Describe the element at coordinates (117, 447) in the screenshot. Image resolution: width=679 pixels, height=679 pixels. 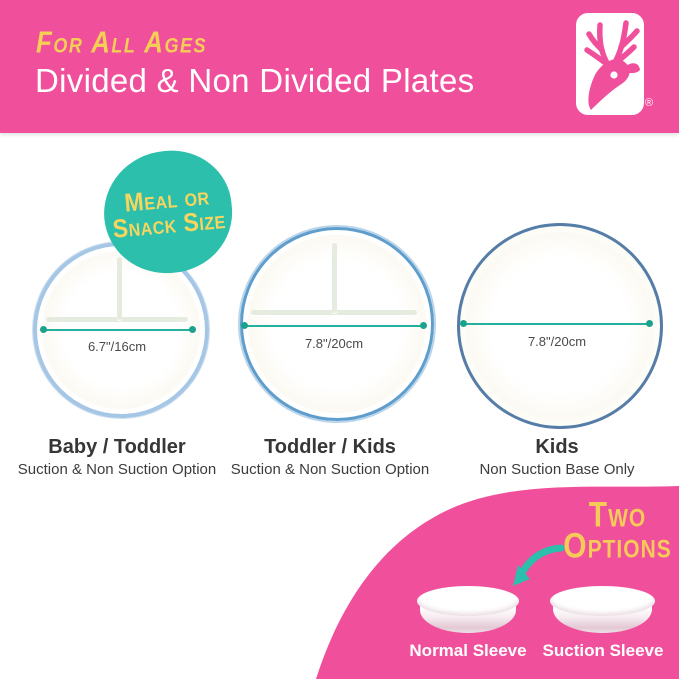
I see `plate-name: Baby / Toddler` at that location.